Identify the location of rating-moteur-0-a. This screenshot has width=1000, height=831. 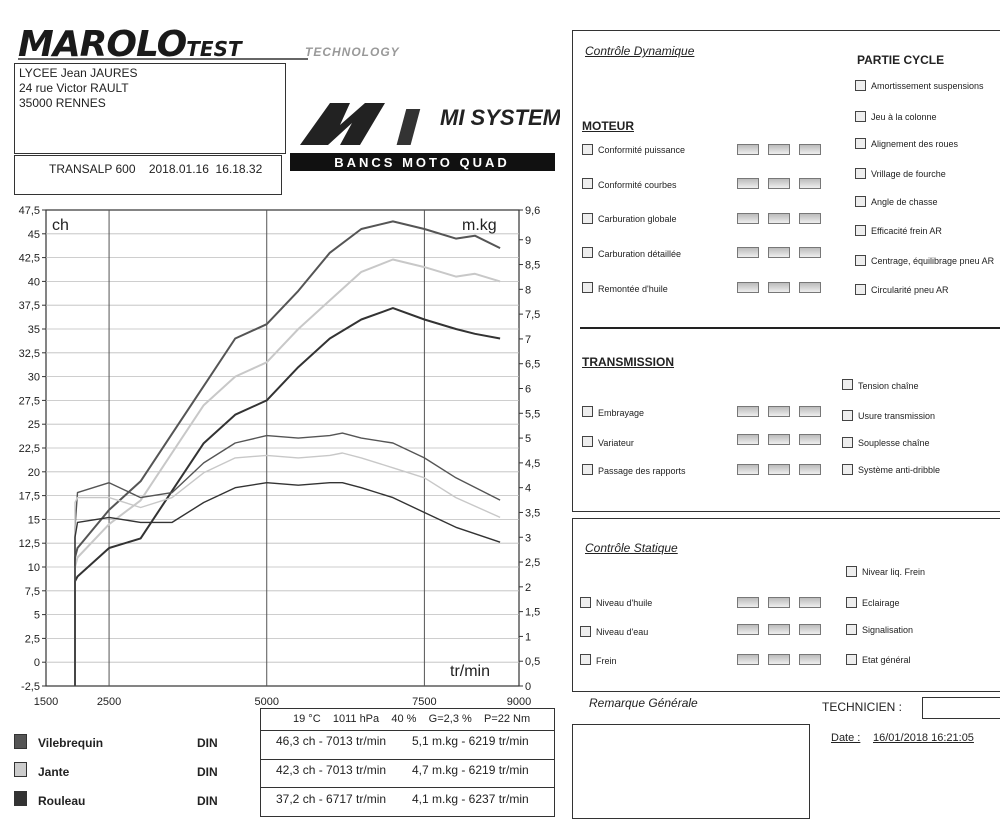
(748, 149).